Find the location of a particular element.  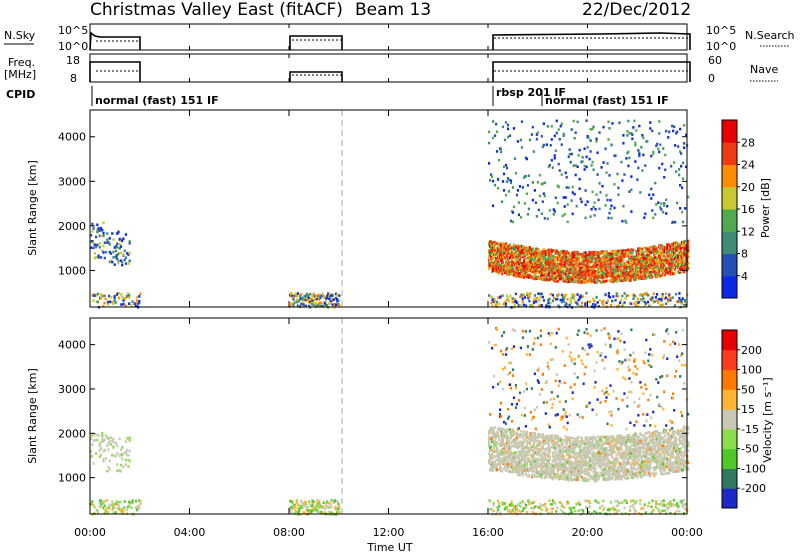

date-label: 22/Dec/2012 is located at coordinates (636, 10).